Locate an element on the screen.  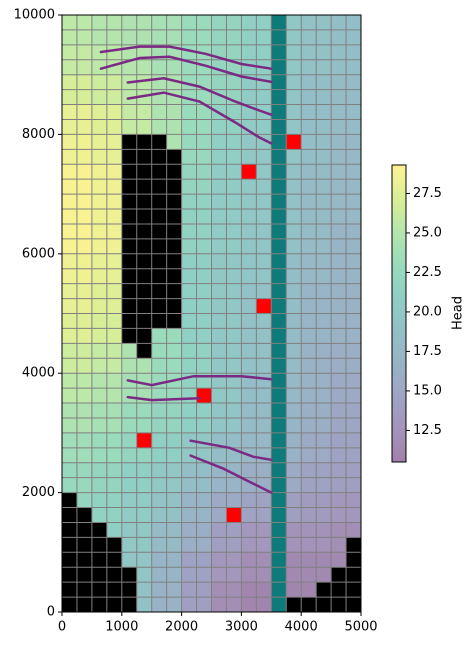
x-tick-label: 4000 is located at coordinates (301, 627).